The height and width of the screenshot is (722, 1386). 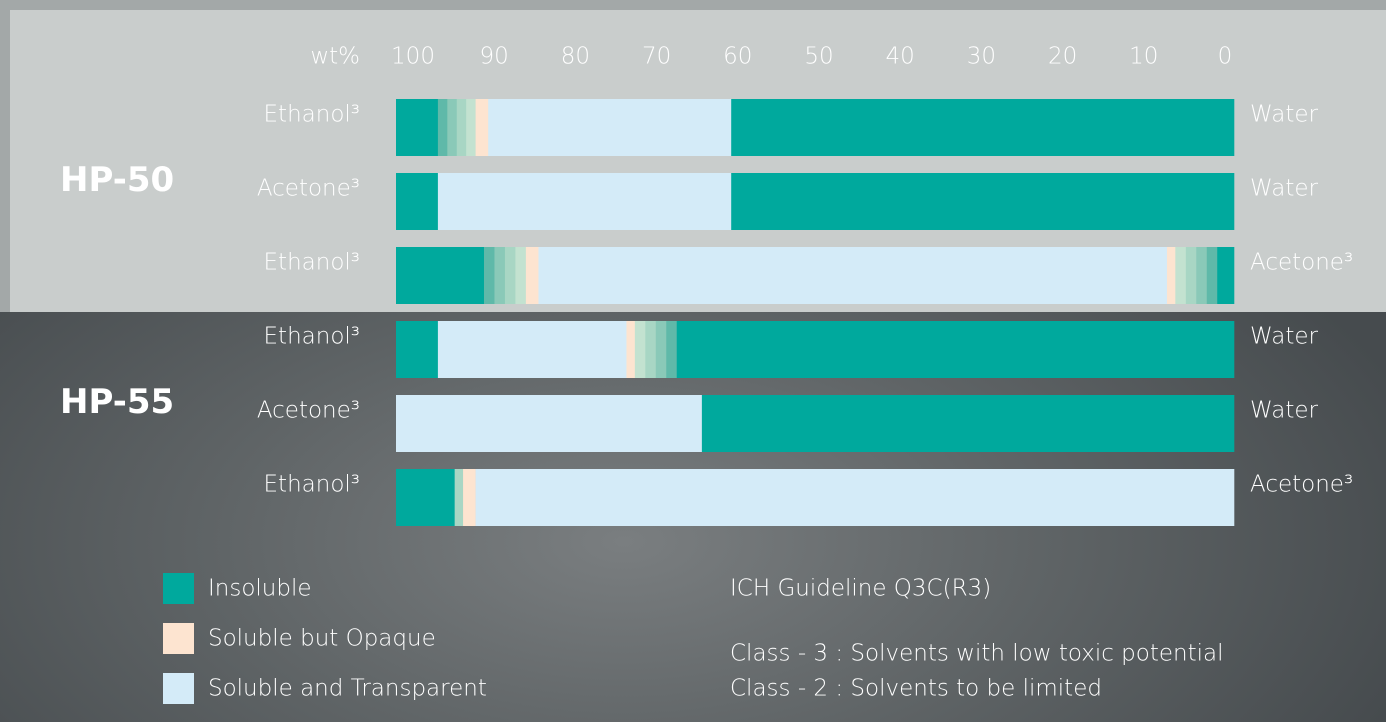 I want to click on x-tick-label: 100, so click(x=413, y=57).